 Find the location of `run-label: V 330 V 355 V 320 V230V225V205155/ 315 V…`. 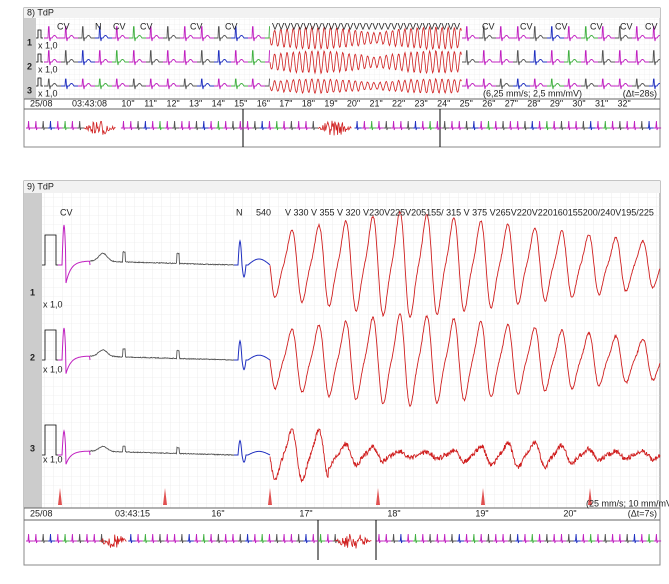

run-label: V 330 V 355 V 320 V230V225V205155/ 315 V… is located at coordinates (469, 212).